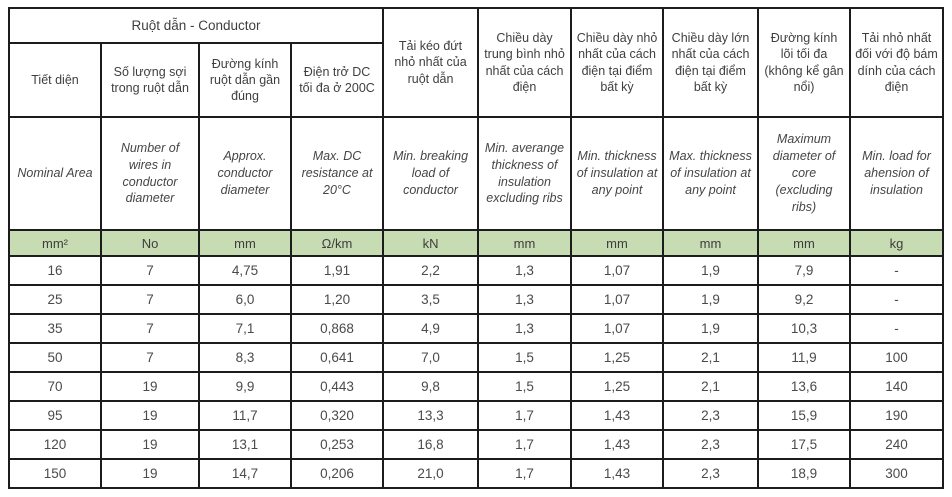  I want to click on conductor-group-header: Ruột dẫn - Conductor, so click(196, 25).